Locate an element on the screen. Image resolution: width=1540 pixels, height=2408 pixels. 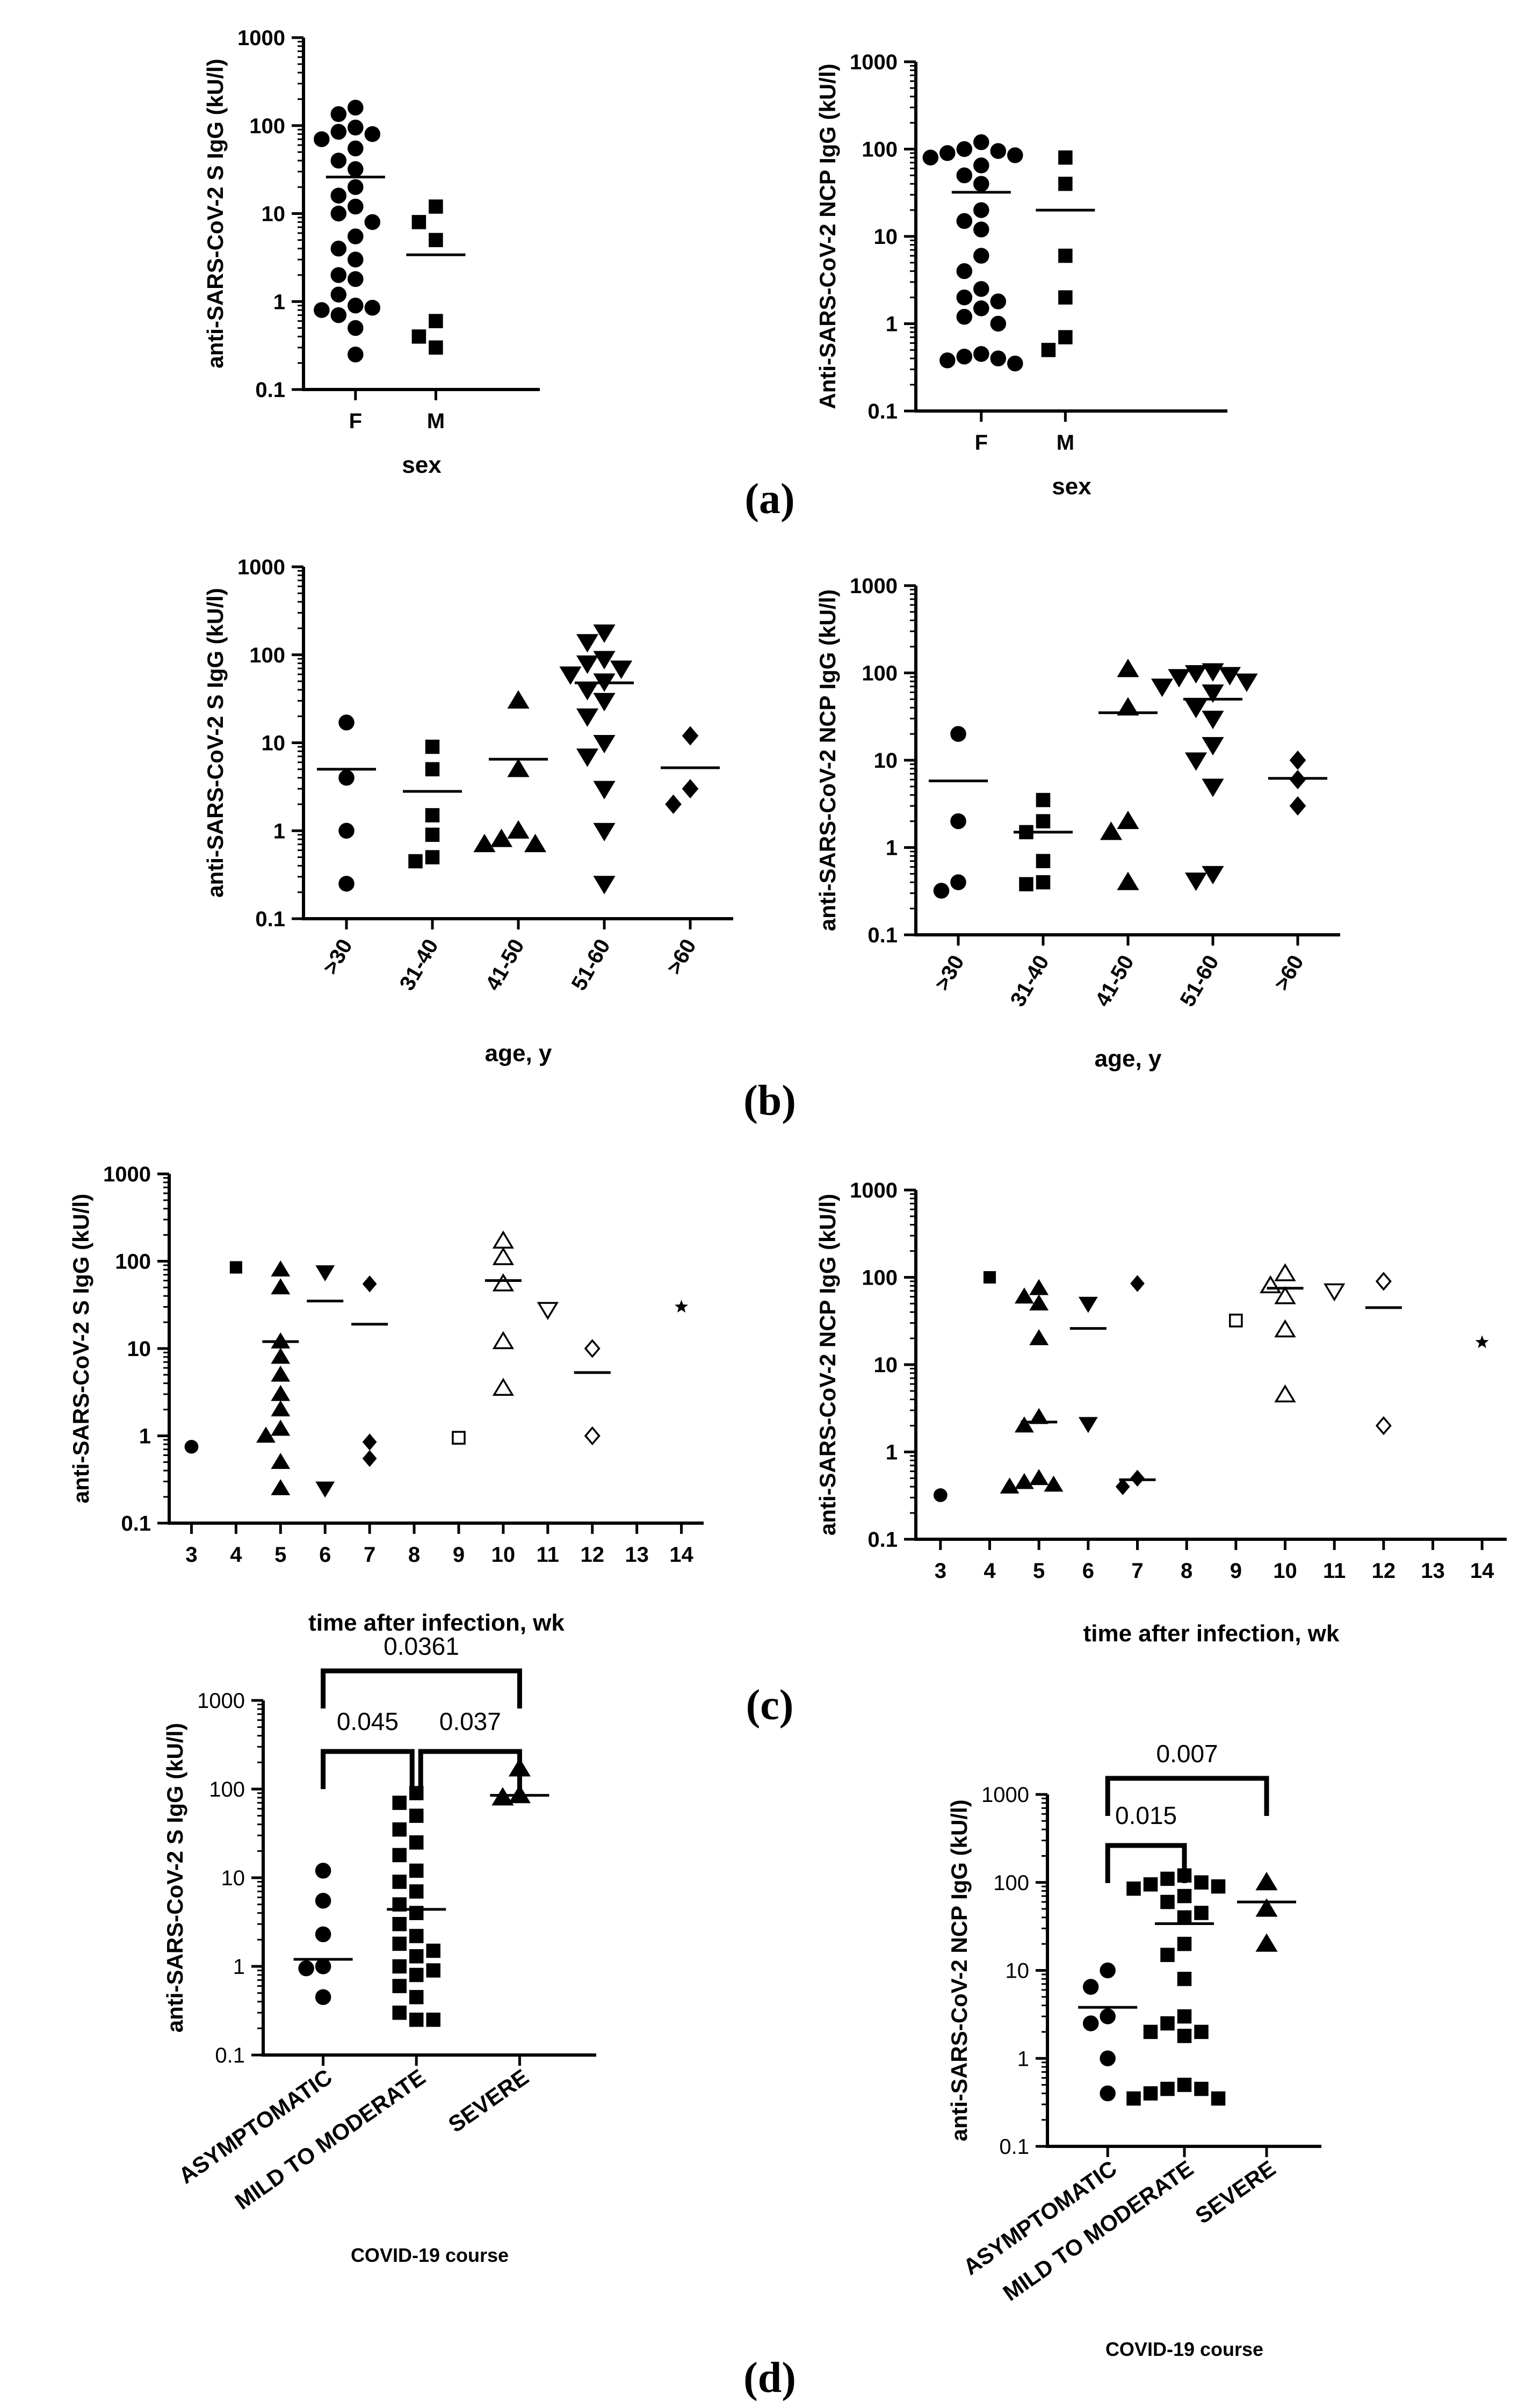
p-value-label: 0.045 is located at coordinates (368, 1721).